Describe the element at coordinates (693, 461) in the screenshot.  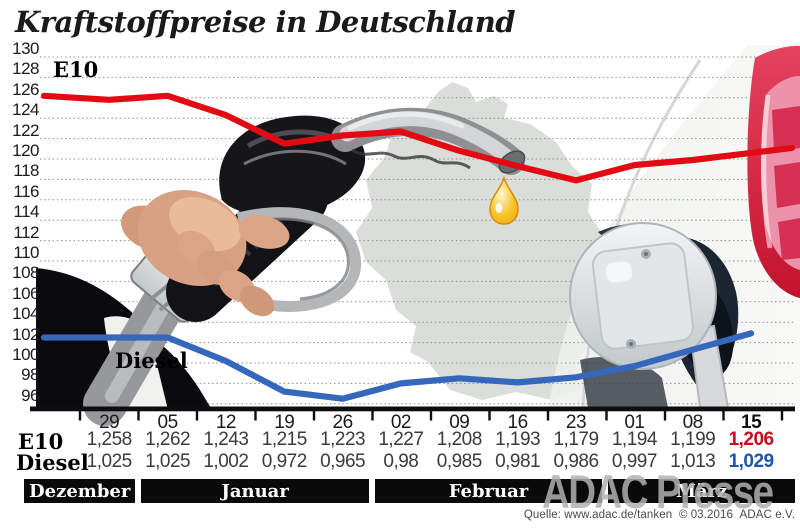
I see `table-cell: 1,013` at that location.